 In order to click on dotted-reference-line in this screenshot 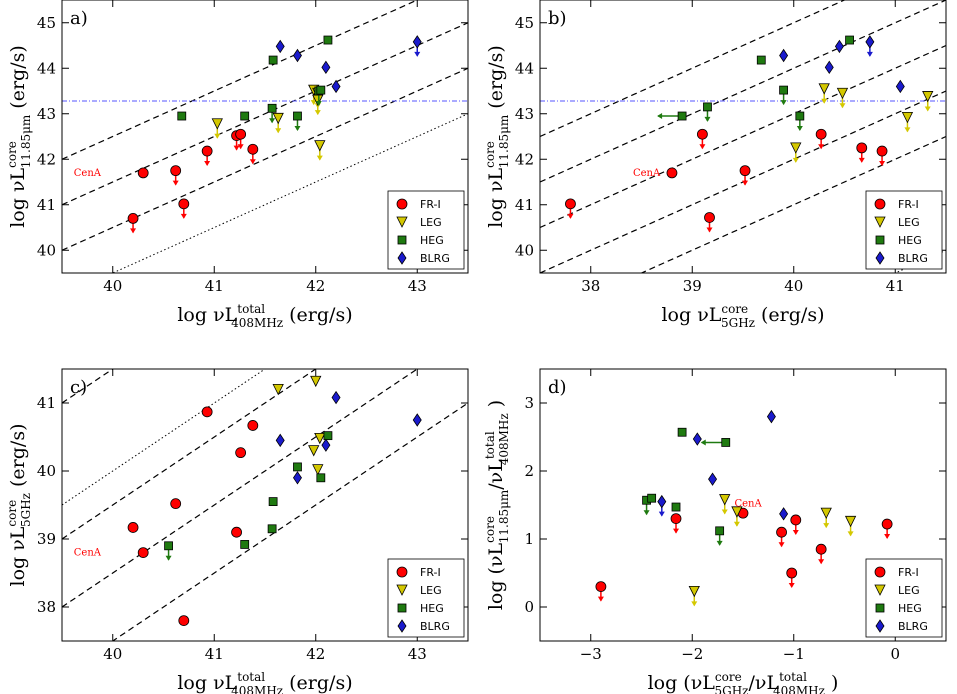, I will do `click(164, 437)`.